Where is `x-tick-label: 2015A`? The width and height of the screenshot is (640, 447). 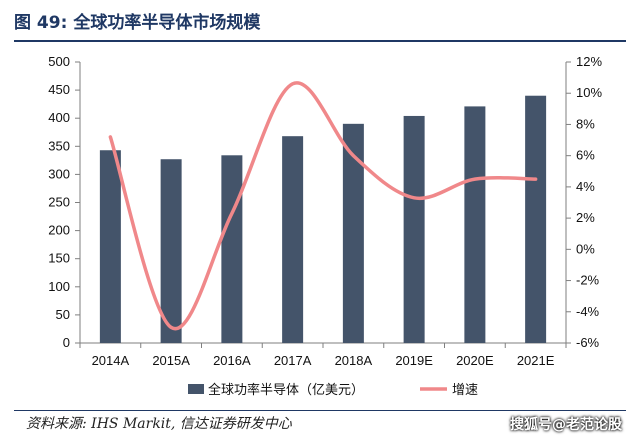
x-tick-label: 2015A is located at coordinates (171, 360).